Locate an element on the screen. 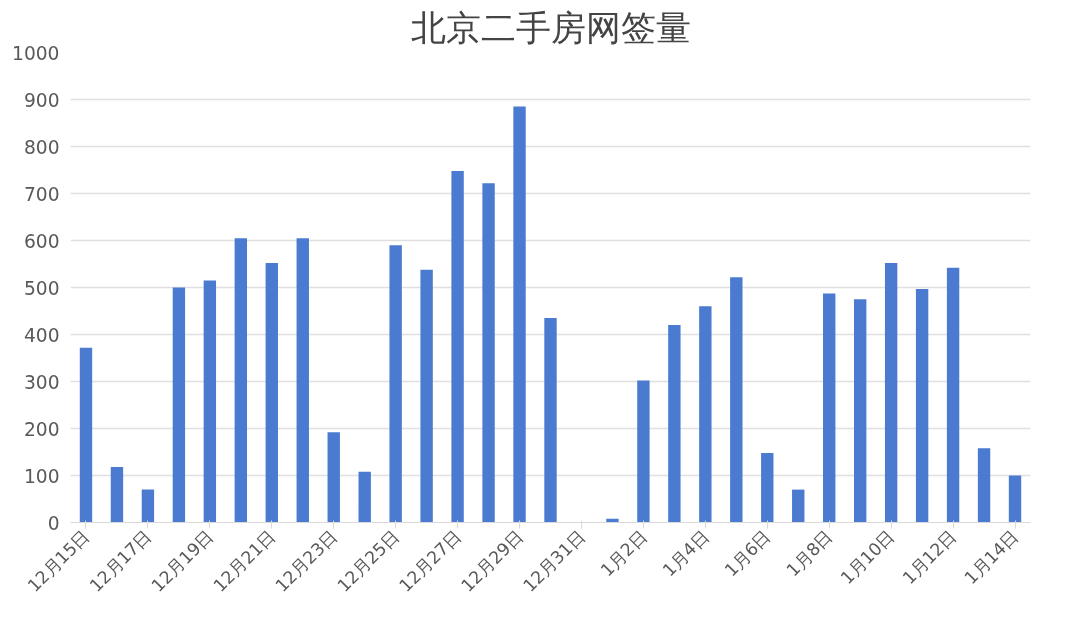  y-tick-label: 800 is located at coordinates (41, 147).